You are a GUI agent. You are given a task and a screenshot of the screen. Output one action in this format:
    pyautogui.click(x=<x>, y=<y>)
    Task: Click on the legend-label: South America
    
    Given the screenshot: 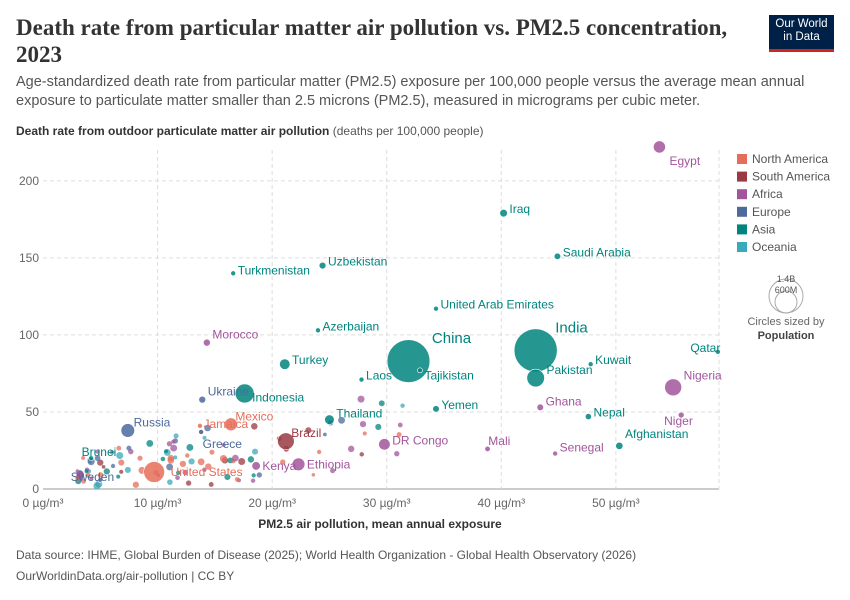 What is the action you would take?
    pyautogui.click(x=791, y=177)
    